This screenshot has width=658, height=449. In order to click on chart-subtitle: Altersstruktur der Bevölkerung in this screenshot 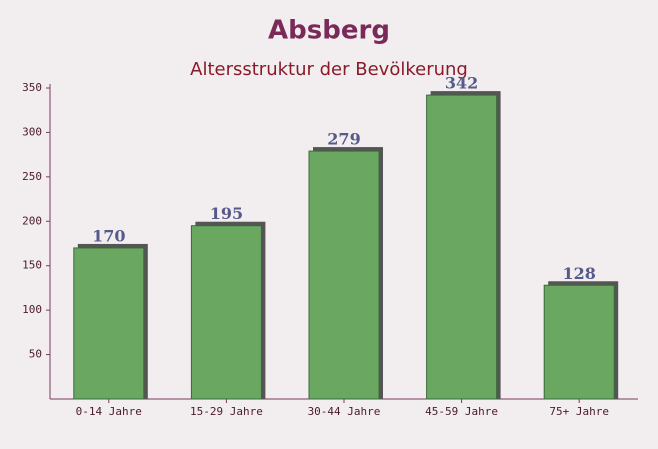, I will do `click(329, 69)`.